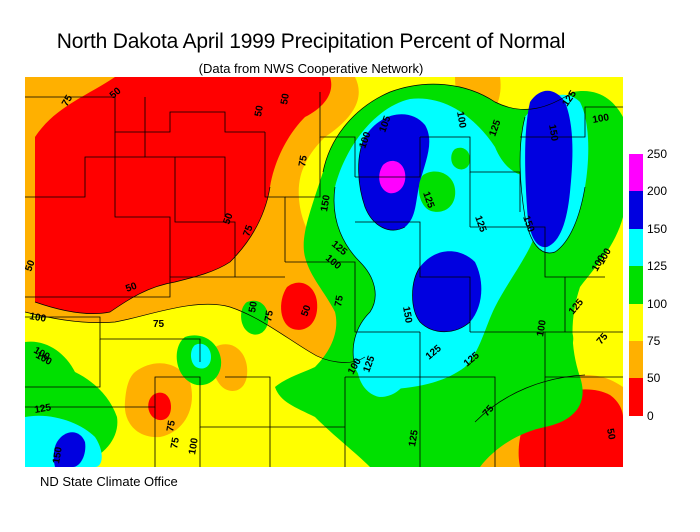 This screenshot has width=700, height=532. I want to click on legend-tick: 200, so click(657, 191).